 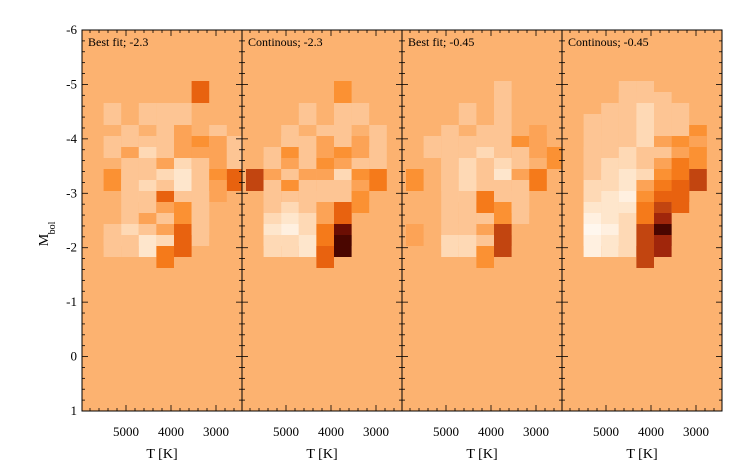 What do you see at coordinates (441, 42) in the screenshot?
I see `panel-title: Best fit; -0.45` at bounding box center [441, 42].